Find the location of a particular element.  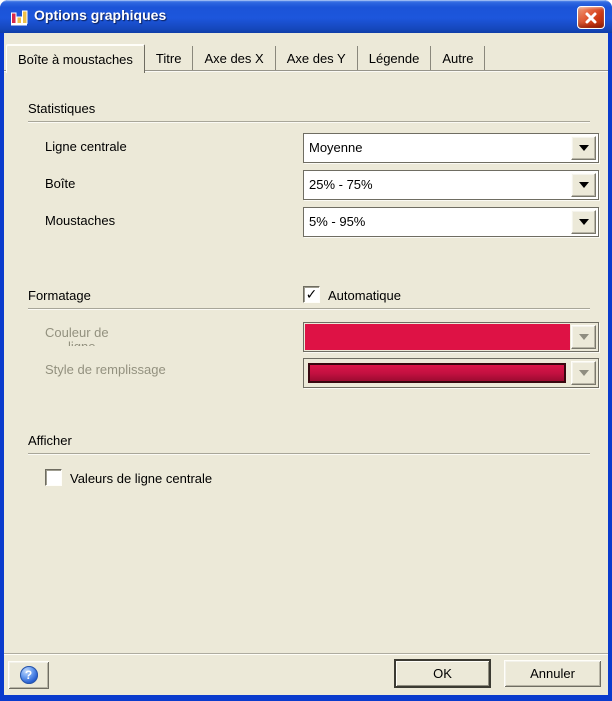

tab-axe-des-y: Axe des Y is located at coordinates (317, 58).